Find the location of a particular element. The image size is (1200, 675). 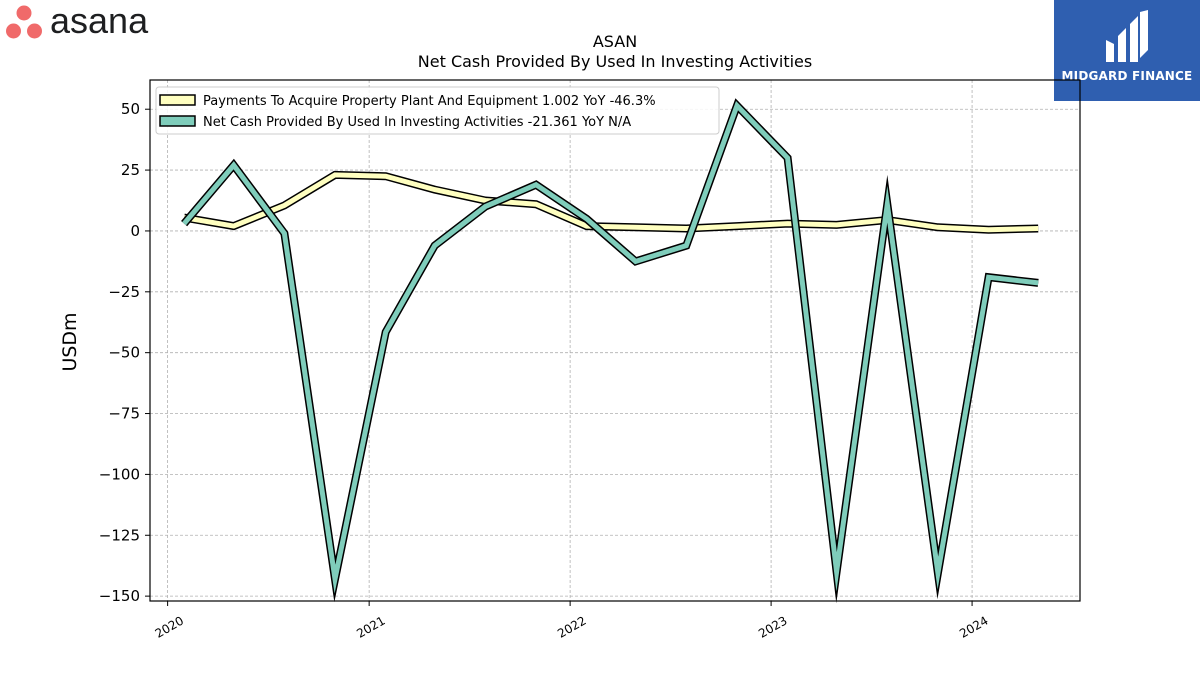

x-tick-label: 2023 is located at coordinates (772, 626).